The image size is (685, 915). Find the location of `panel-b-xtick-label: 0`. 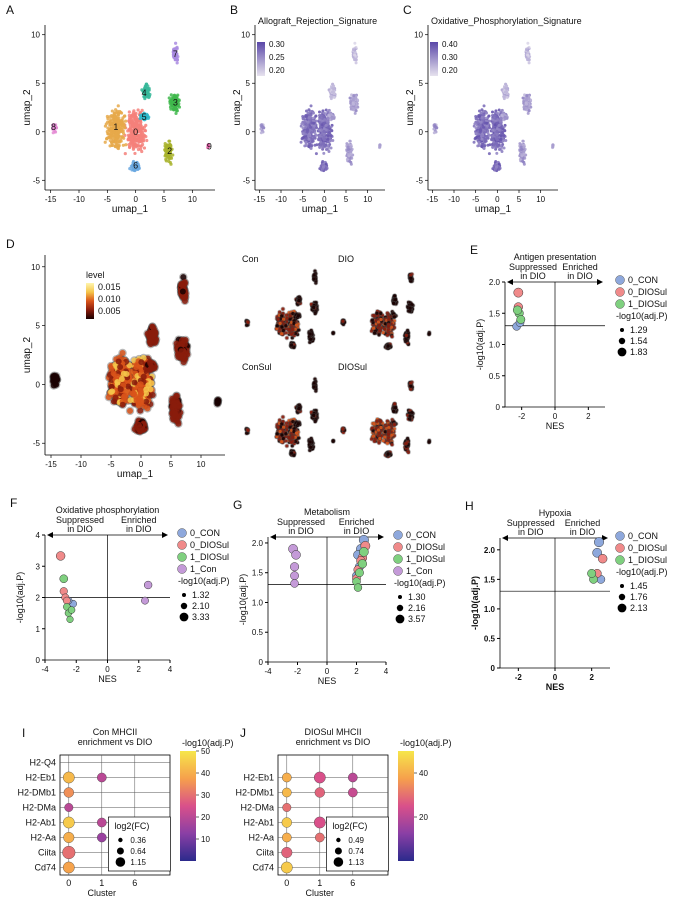

panel-b-xtick-label: 0 is located at coordinates (324, 199).